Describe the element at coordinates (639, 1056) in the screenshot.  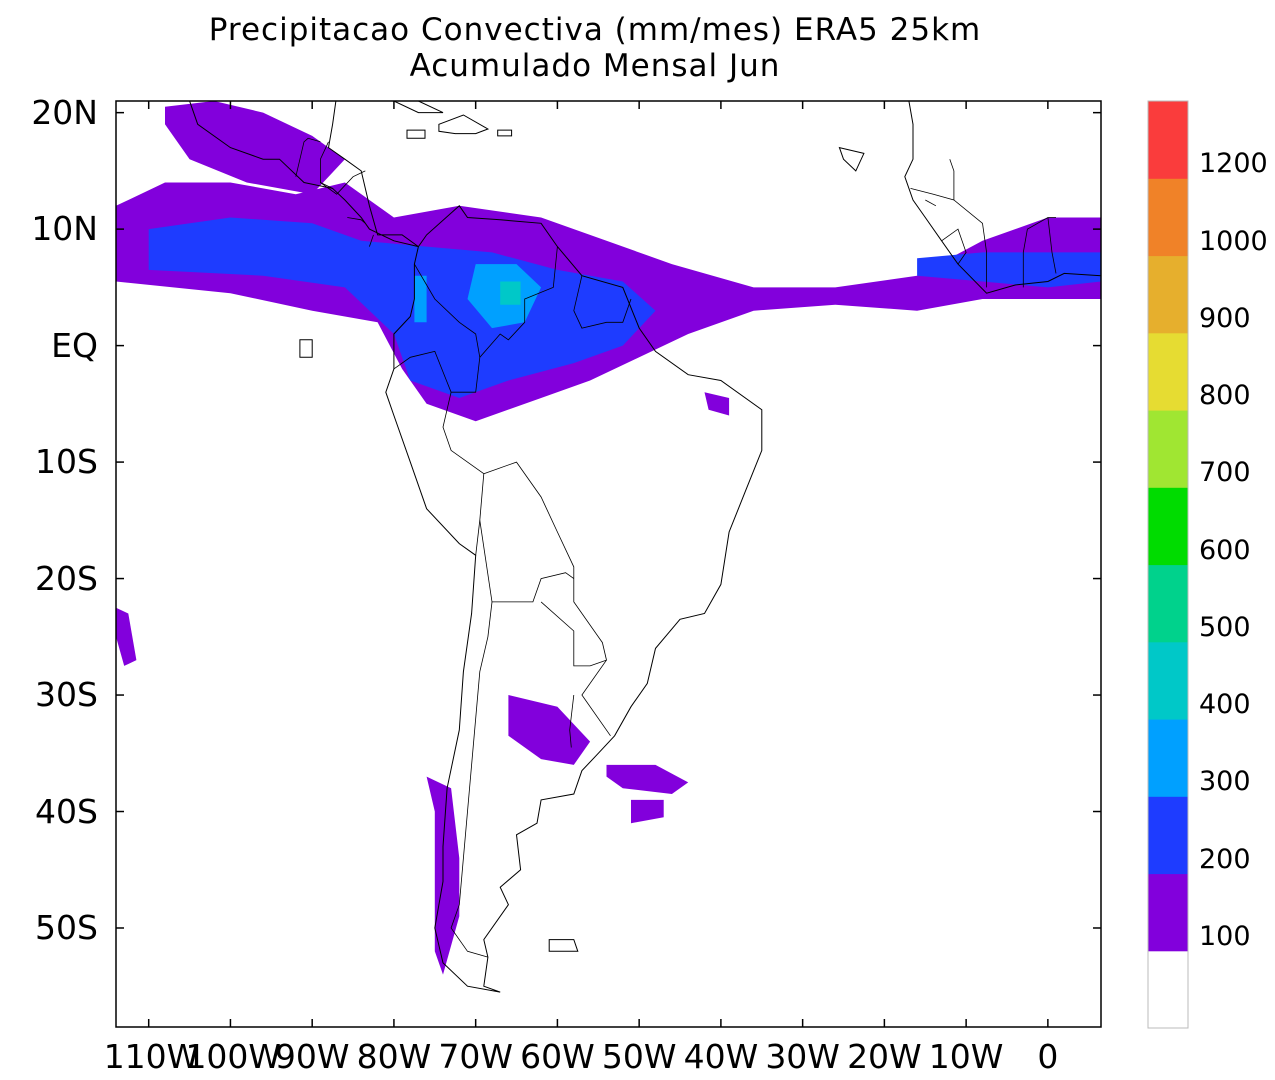
I see `lon-tick-label: 50W` at that location.